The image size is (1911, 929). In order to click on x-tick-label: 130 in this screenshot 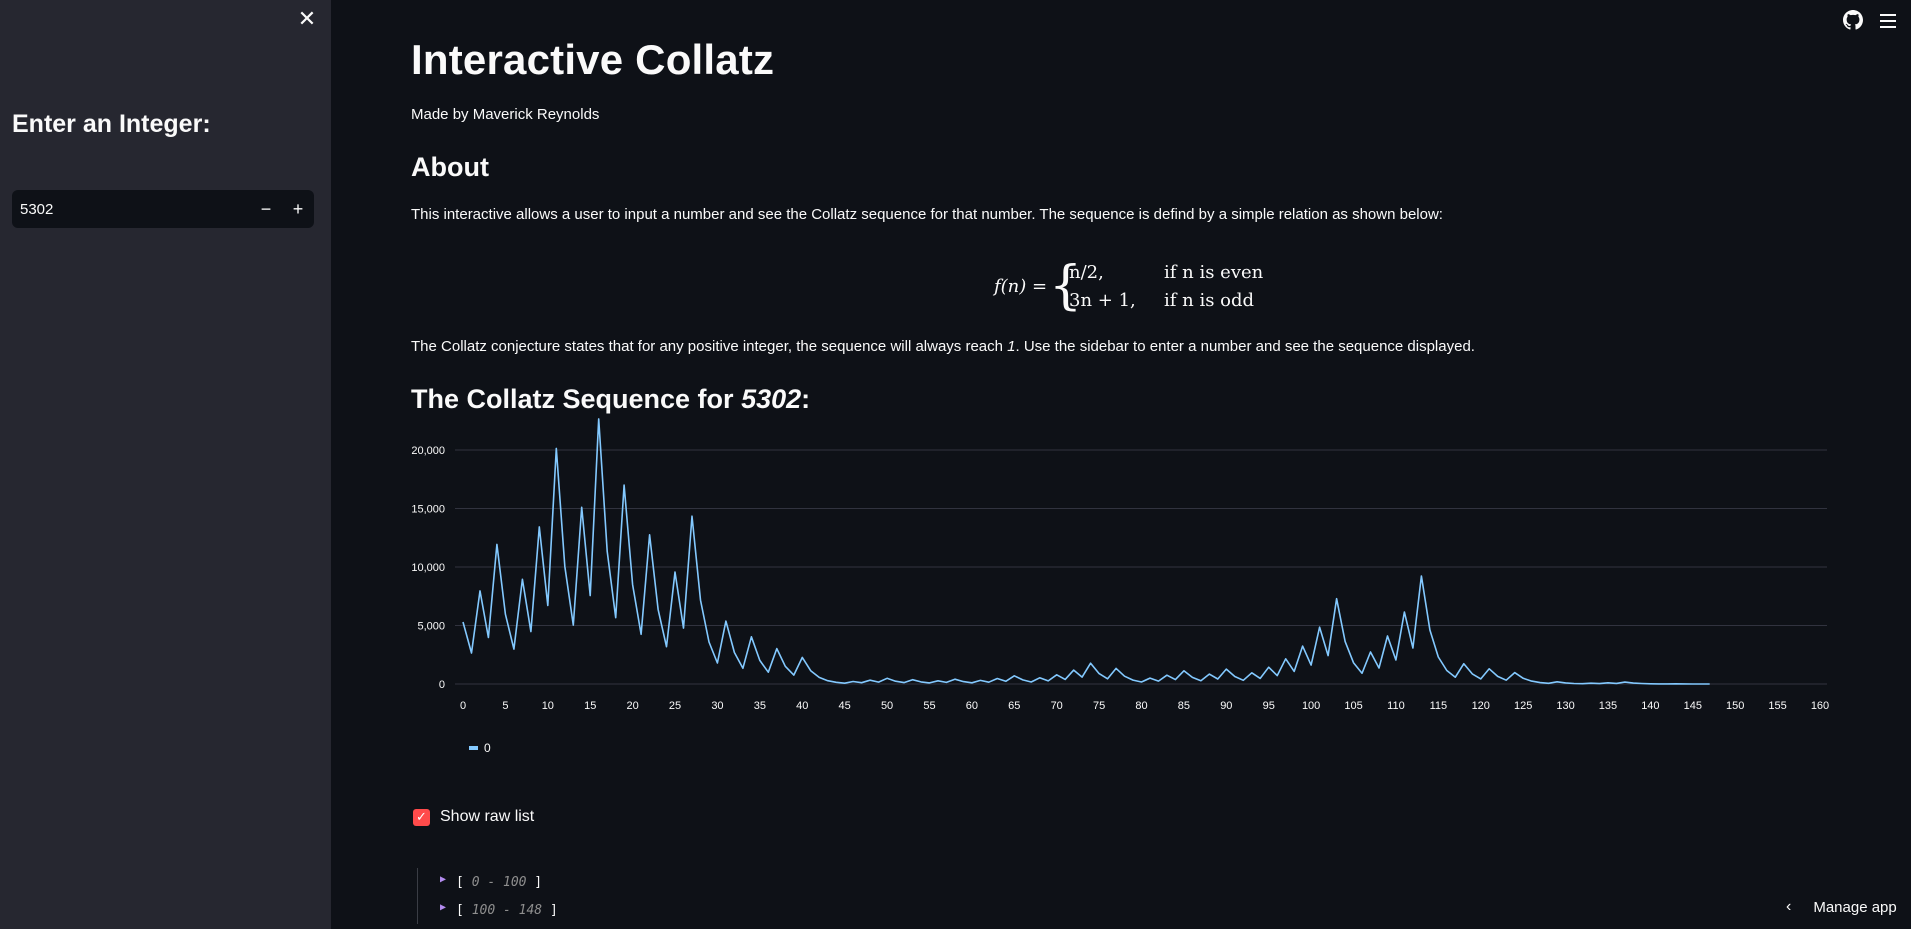, I will do `click(1565, 706)`.